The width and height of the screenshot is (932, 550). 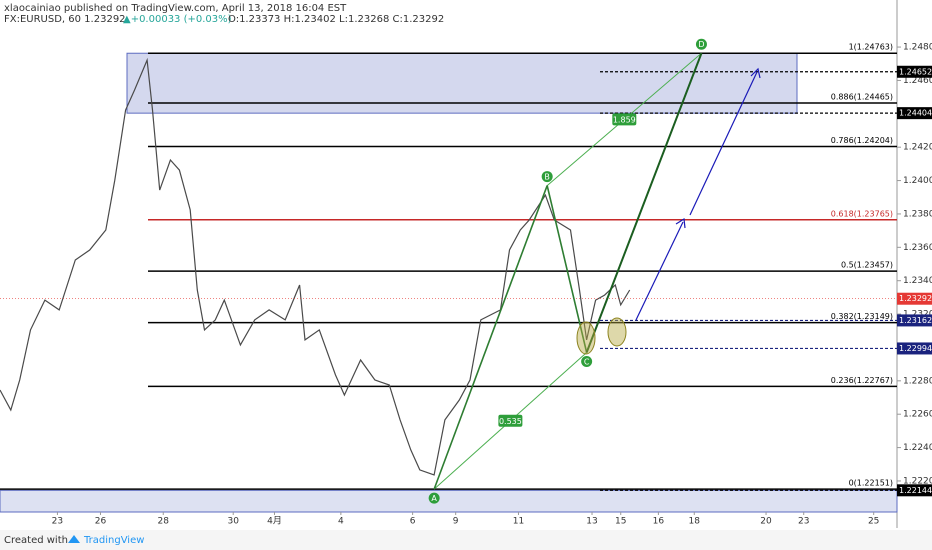 What do you see at coordinates (917, 81) in the screenshot?
I see `y-tick-label: 1.24600` at bounding box center [917, 81].